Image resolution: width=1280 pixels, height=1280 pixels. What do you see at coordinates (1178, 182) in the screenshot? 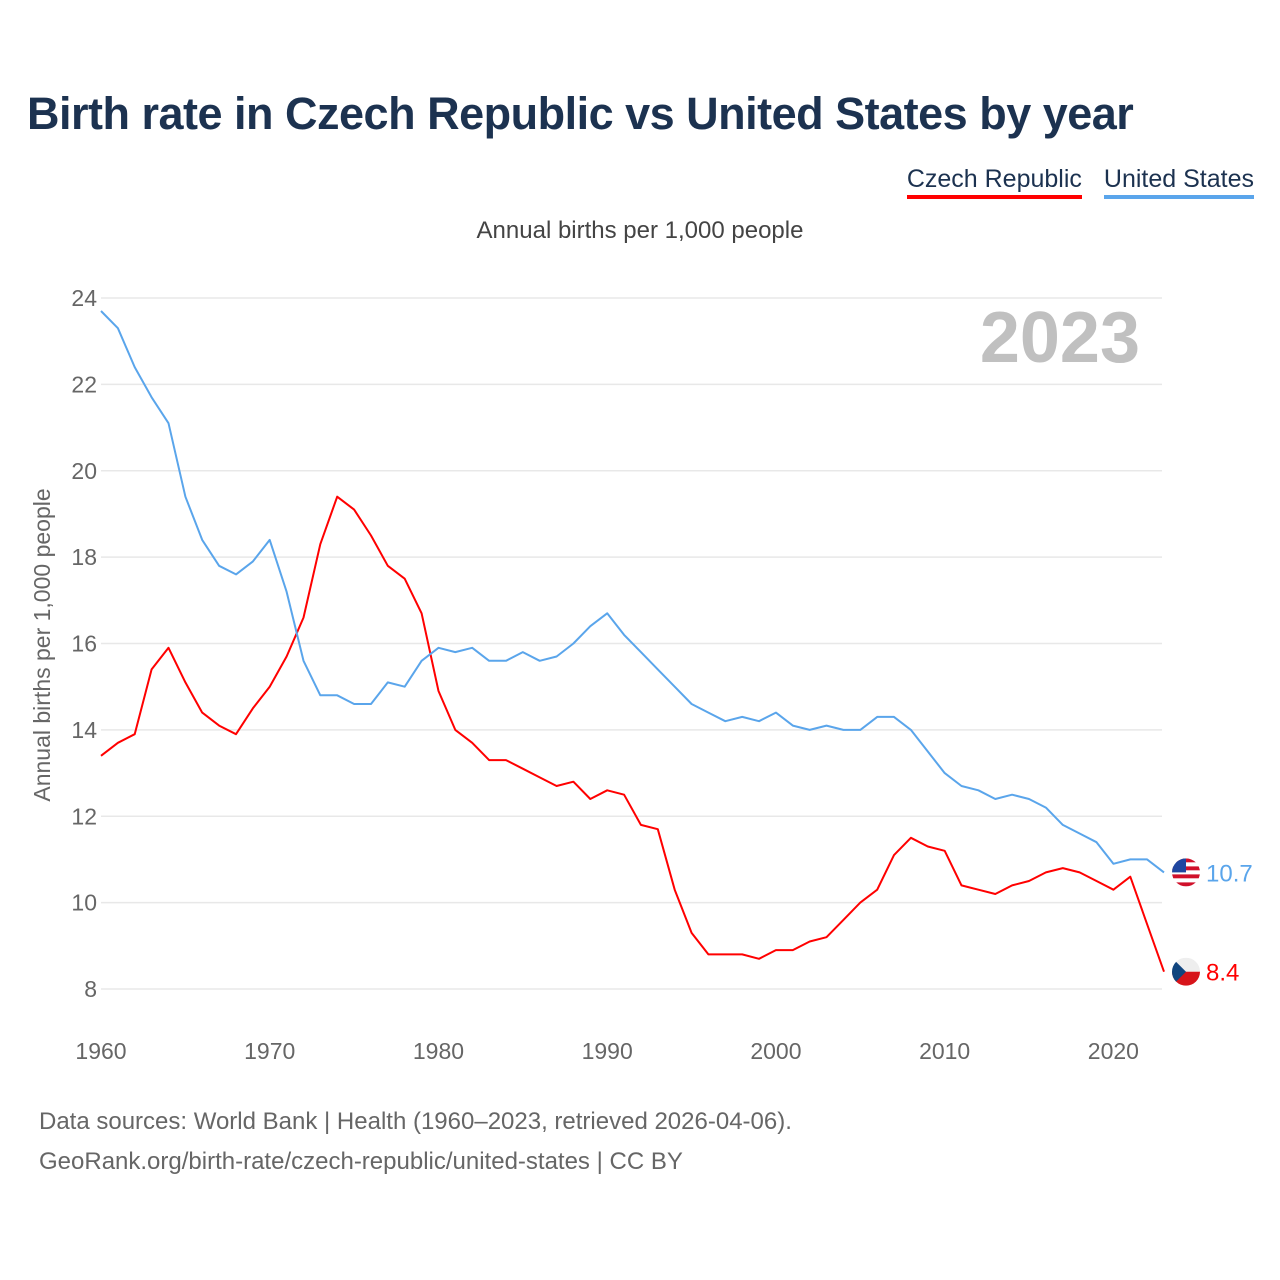
I see `legend-item-united-states: United States` at bounding box center [1178, 182].